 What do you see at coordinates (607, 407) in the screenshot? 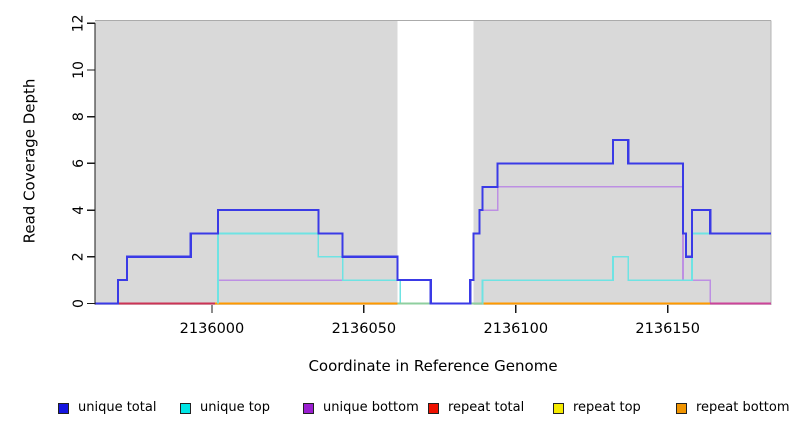
I see `legend-label: repeat top` at bounding box center [607, 407].